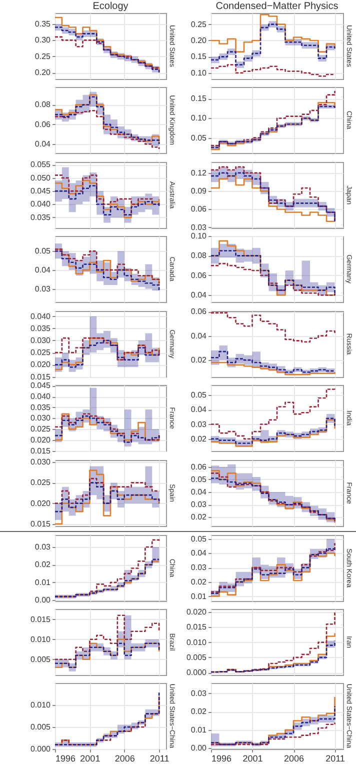  Describe the element at coordinates (41, 165) in the screenshot. I see `y-tick-label: 0.055` at that location.